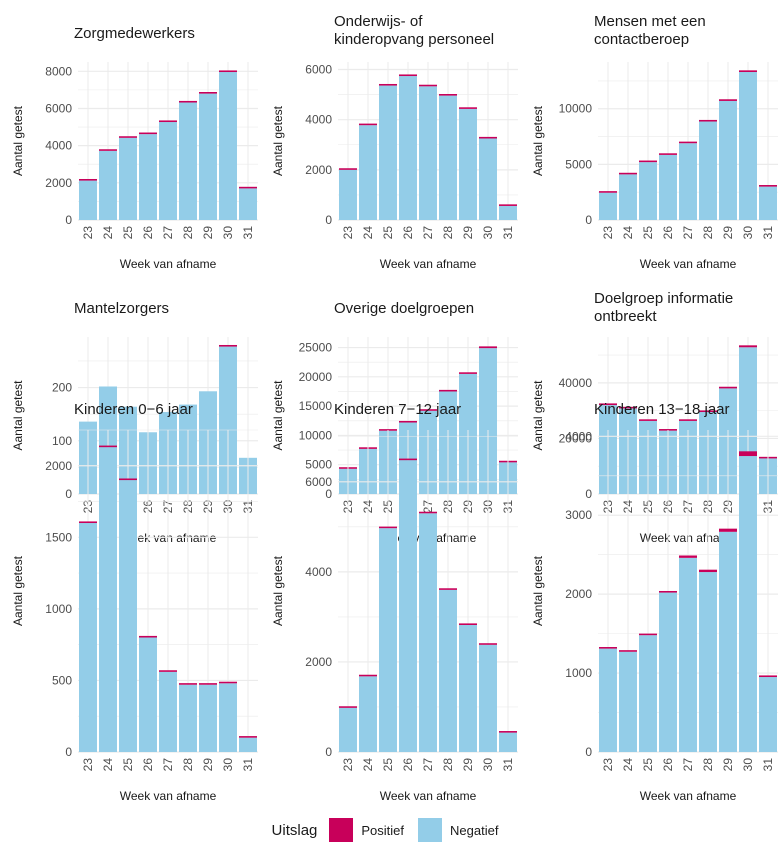 This screenshot has width=780, height=859. I want to click on panel-title-line: Kinderen 7−12 jaar, so click(397, 409).